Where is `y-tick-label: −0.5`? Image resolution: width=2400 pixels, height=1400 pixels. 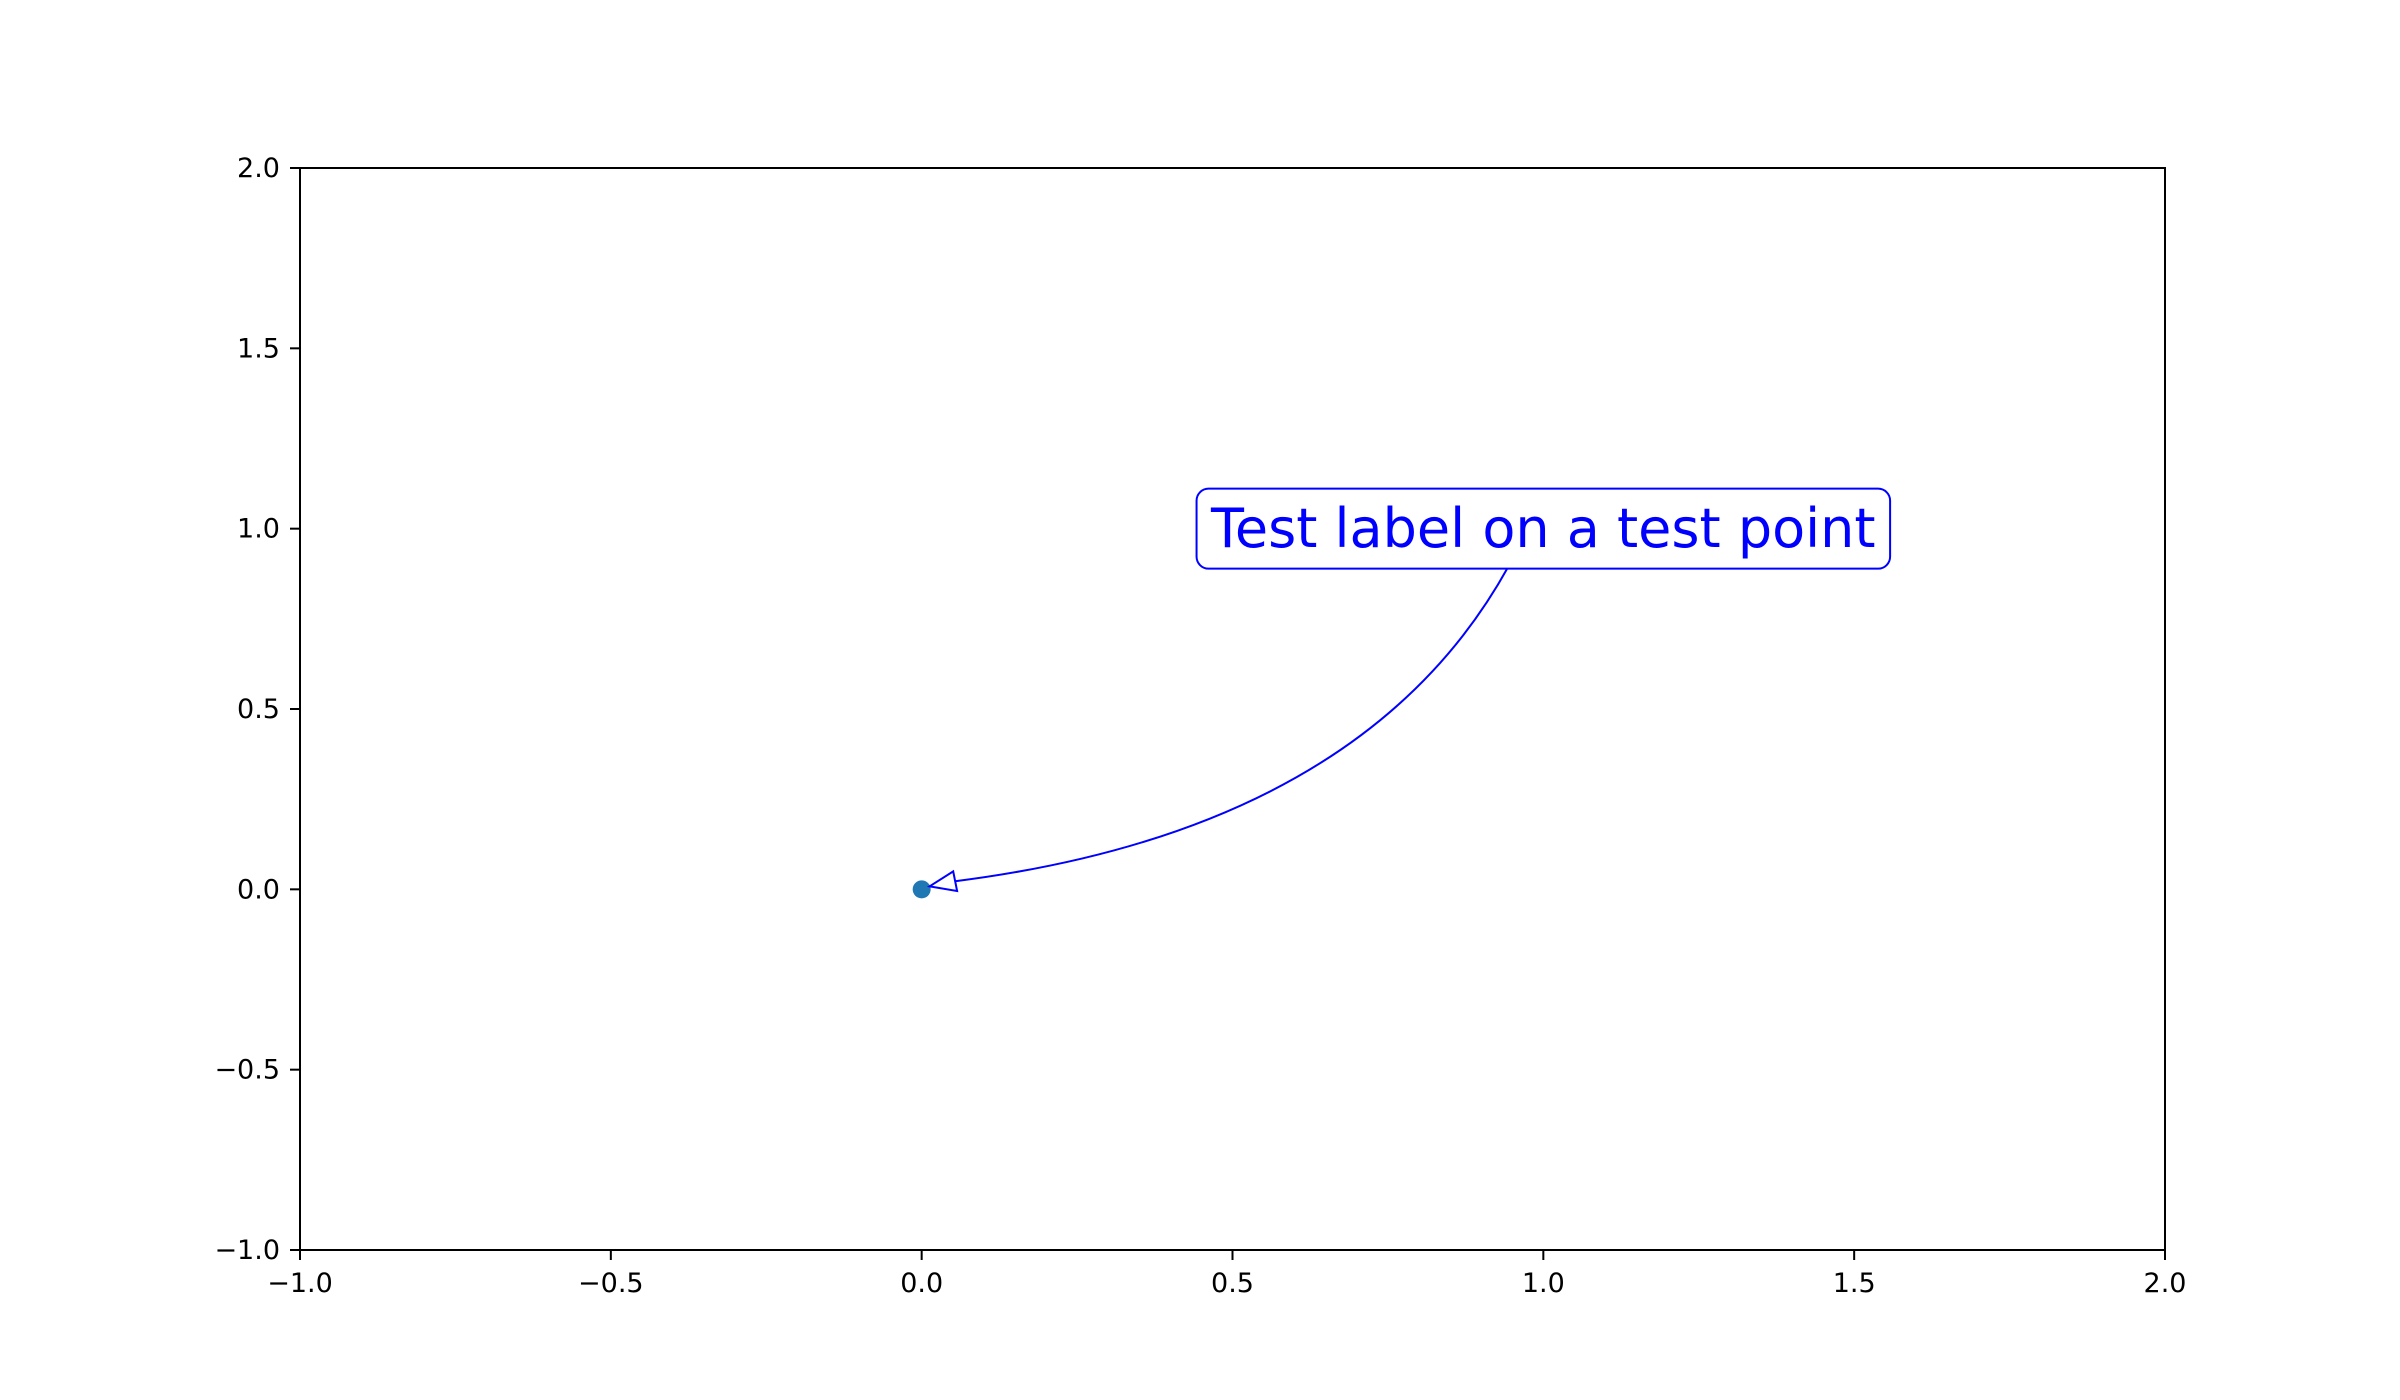
y-tick-label: −0.5 is located at coordinates (247, 1070).